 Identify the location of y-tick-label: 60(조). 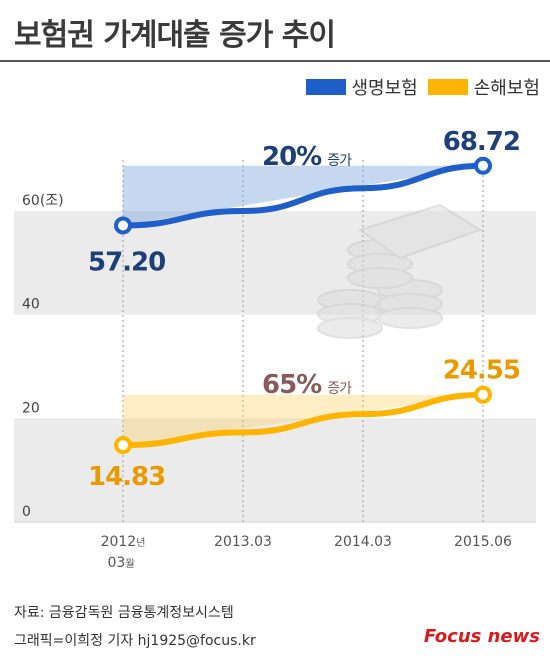
(43, 201).